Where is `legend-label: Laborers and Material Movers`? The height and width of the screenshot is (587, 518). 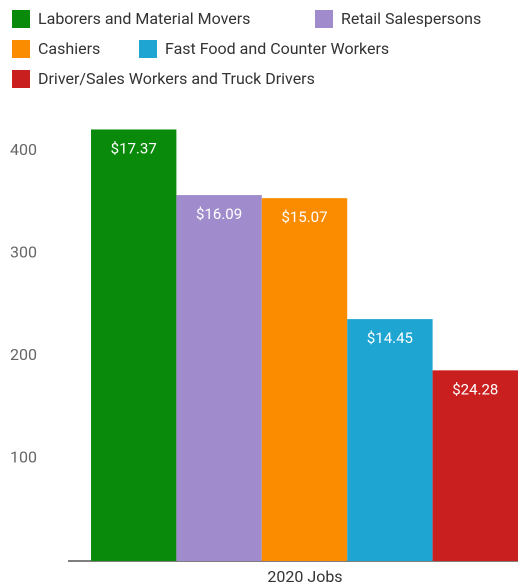
legend-label: Laborers and Material Movers is located at coordinates (144, 18).